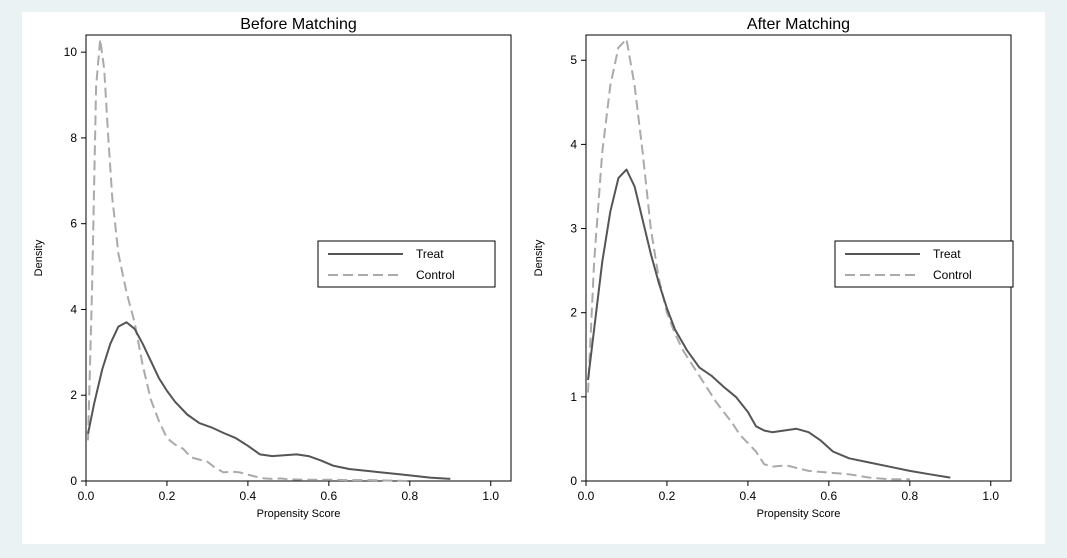  I want to click on y-tick-label: 3, so click(573, 229).